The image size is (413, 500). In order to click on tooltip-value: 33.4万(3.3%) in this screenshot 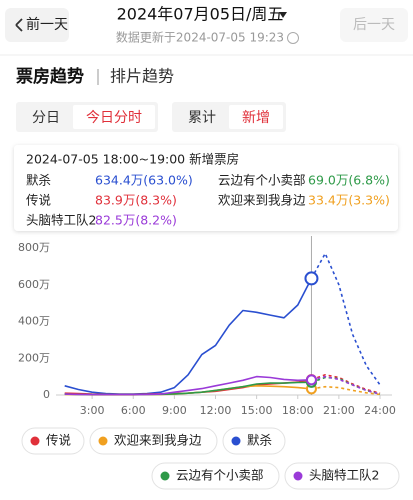, I will do `click(349, 200)`.